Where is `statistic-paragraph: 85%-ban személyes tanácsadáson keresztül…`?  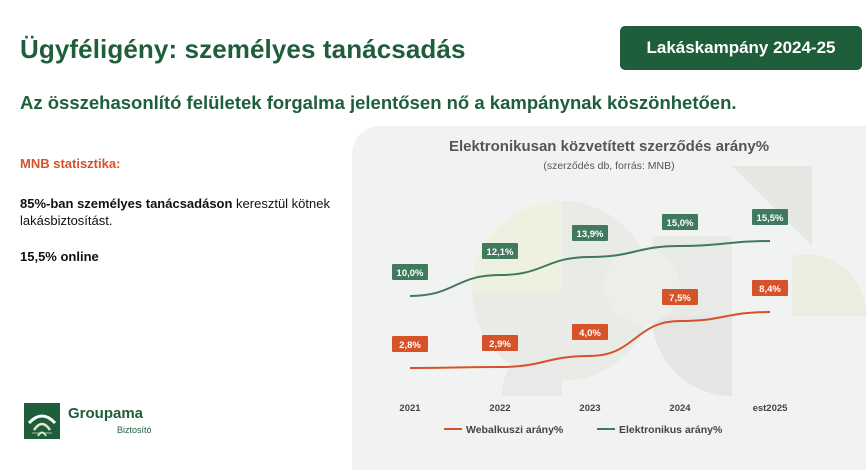 statistic-paragraph: 85%-ban személyes tanácsadáson keresztül… is located at coordinates (185, 212).